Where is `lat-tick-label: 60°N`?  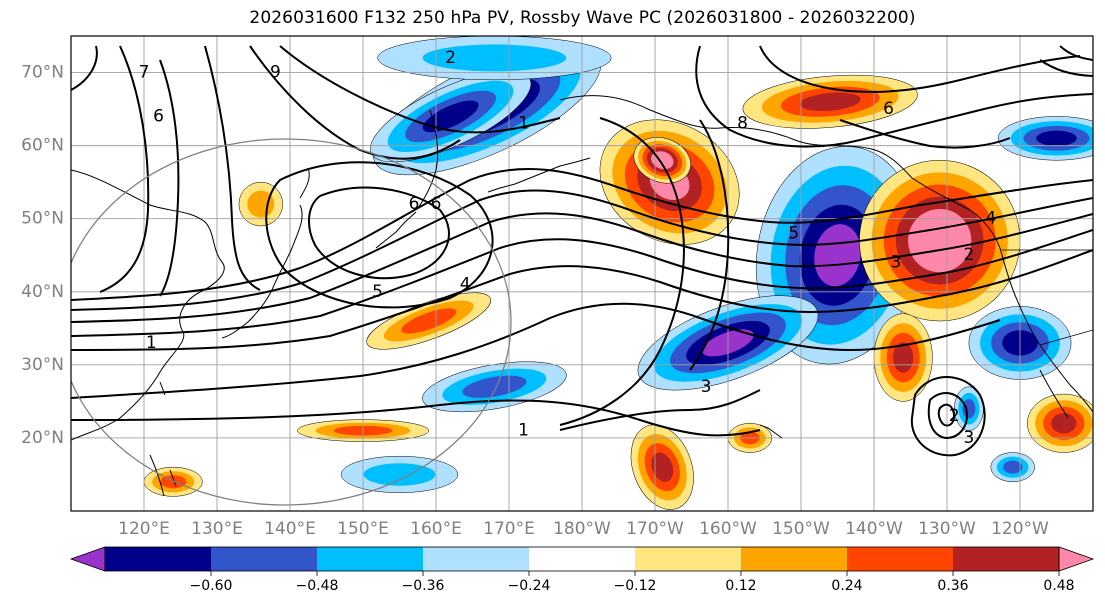
lat-tick-label: 60°N is located at coordinates (42, 146).